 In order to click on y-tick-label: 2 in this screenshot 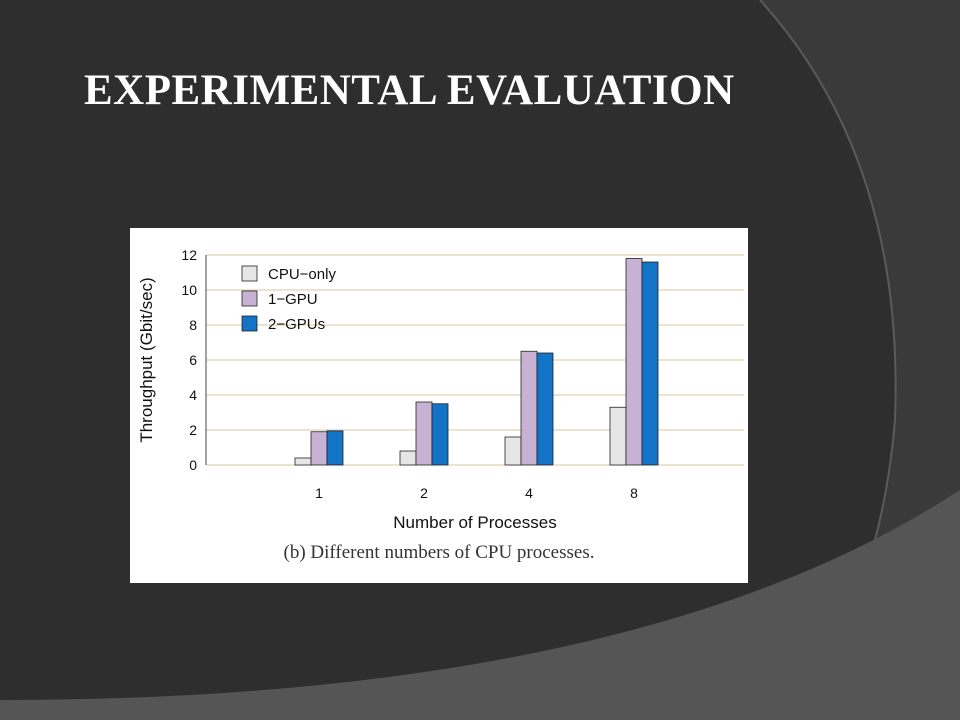, I will do `click(193, 430)`.